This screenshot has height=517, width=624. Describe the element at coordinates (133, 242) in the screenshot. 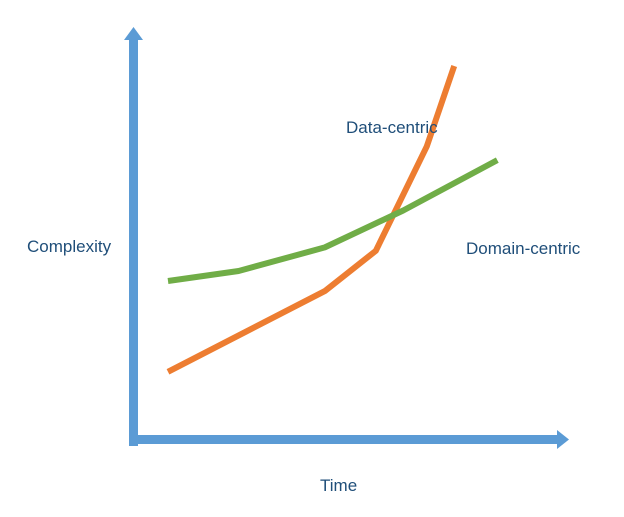

I see `y-axis-line` at that location.